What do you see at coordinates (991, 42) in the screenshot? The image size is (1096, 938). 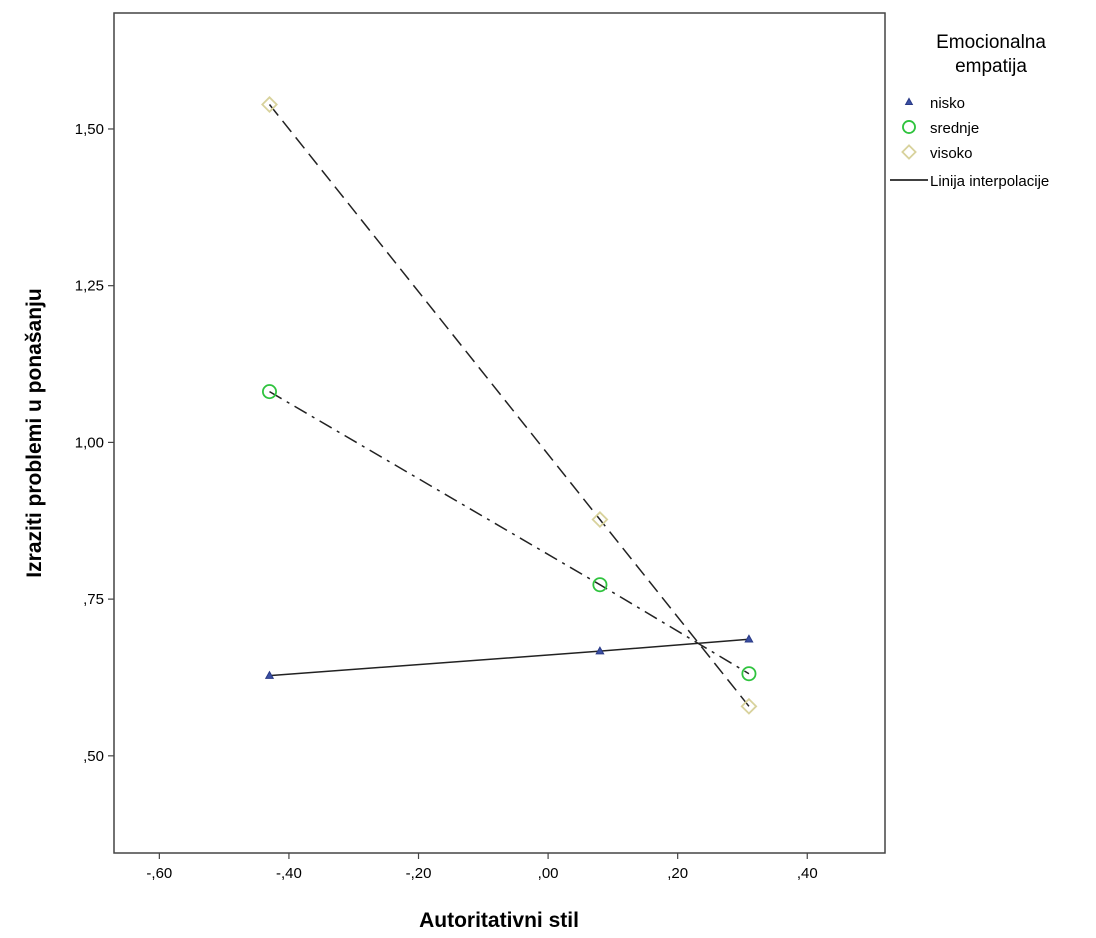 I see `legend-title-line1: Emocionalna` at bounding box center [991, 42].